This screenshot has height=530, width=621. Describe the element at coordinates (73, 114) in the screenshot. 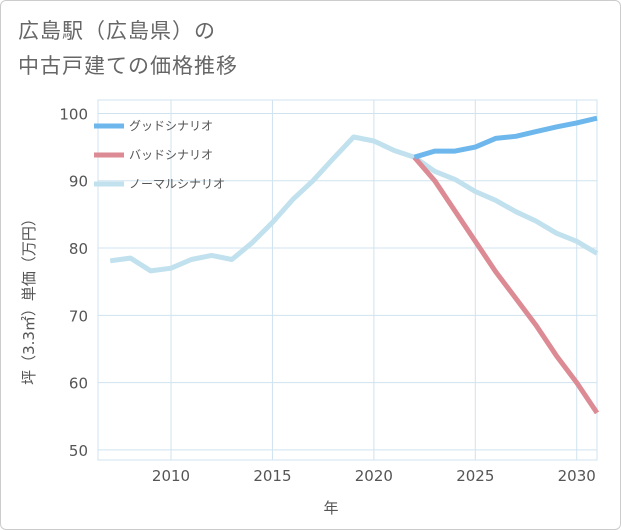

I see `y-tick-label: 100` at that location.